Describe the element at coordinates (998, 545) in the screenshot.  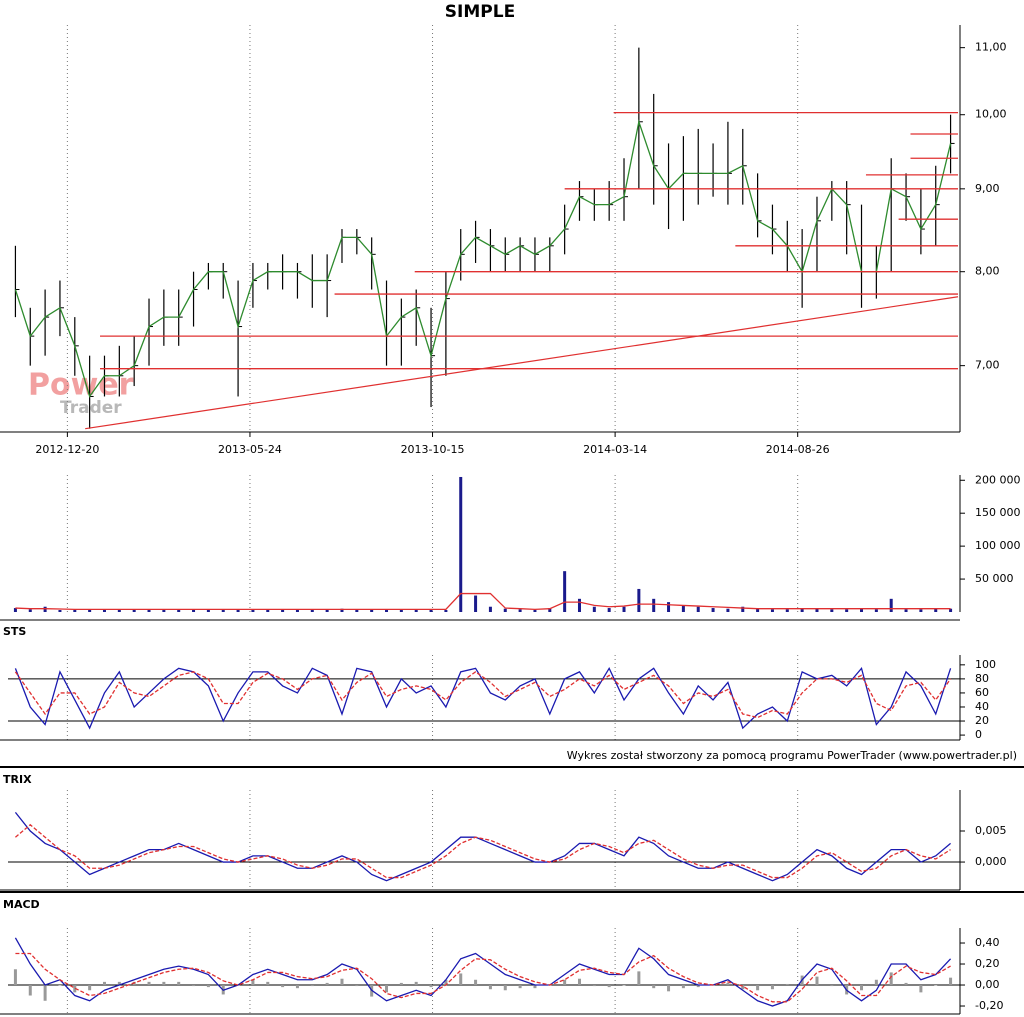
I see `y-tick-label: 100 000` at that location.